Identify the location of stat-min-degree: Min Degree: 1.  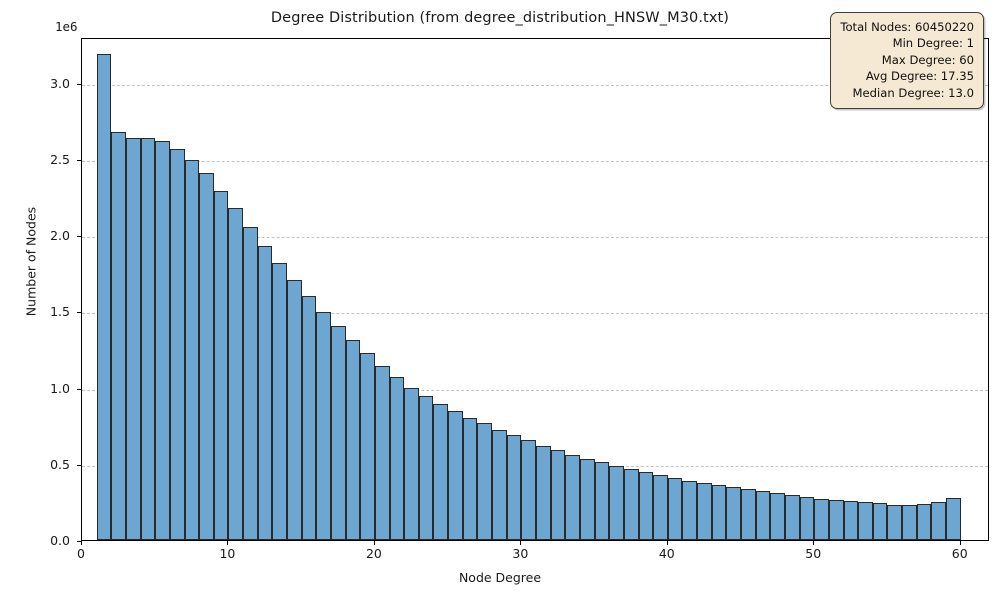
(933, 43).